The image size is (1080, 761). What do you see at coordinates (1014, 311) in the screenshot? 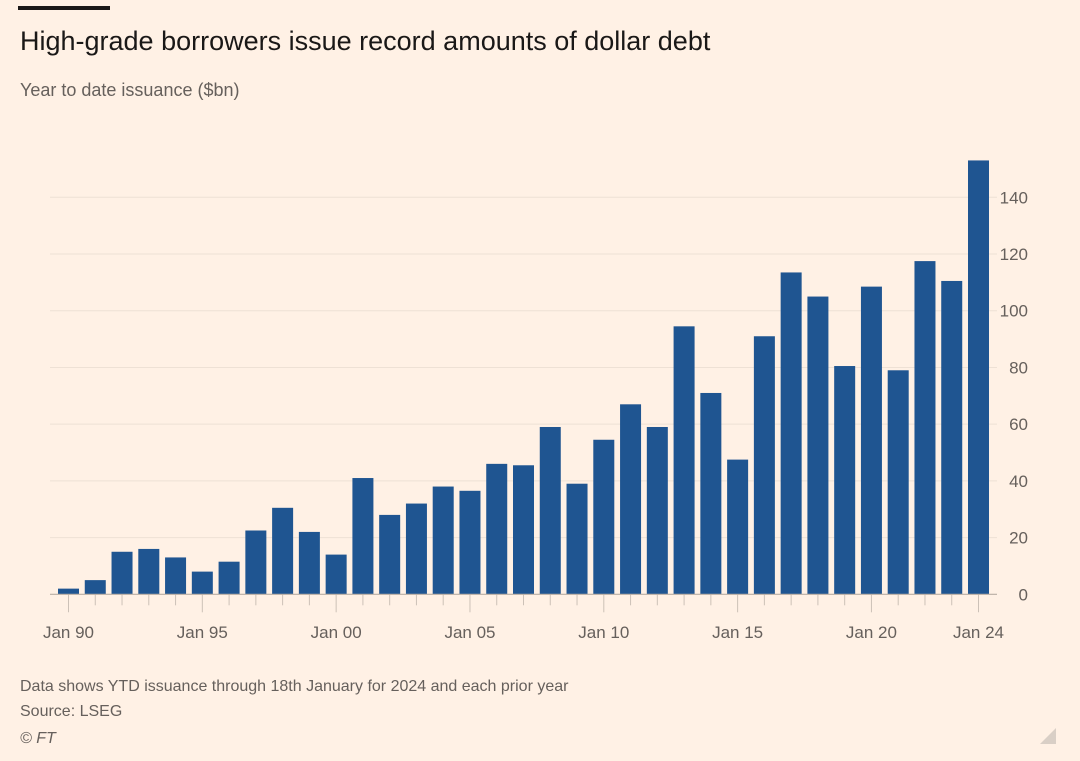
I see `y-tick-label: 100` at bounding box center [1014, 311].